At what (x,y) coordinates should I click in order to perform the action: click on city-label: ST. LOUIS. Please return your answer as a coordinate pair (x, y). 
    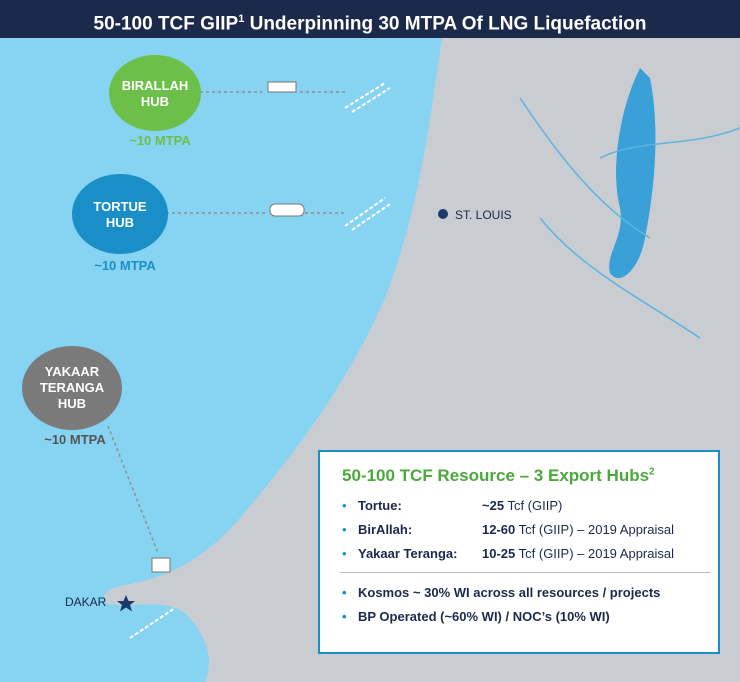
    Looking at the image, I should click on (483, 215).